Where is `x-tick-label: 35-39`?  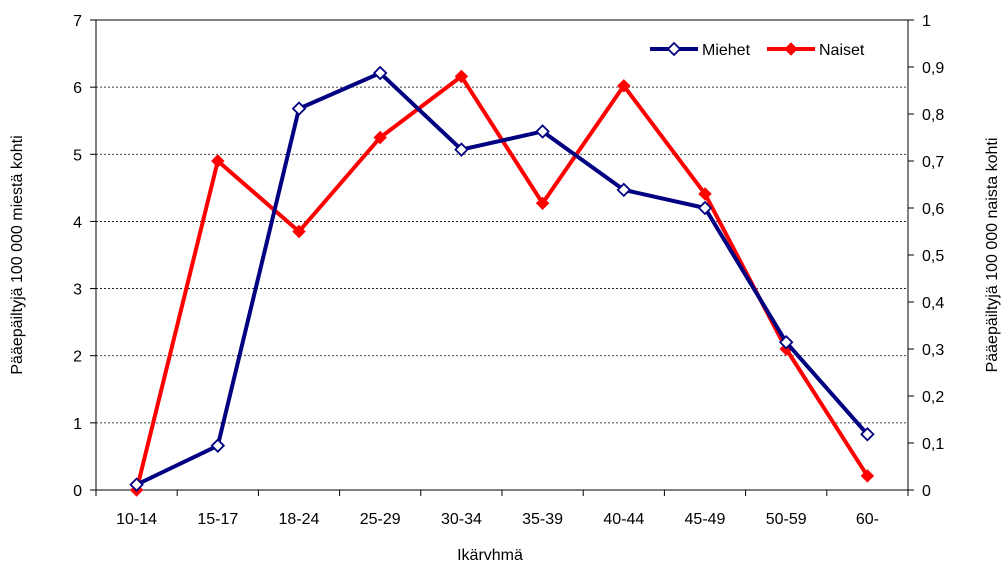 x-tick-label: 35-39 is located at coordinates (542, 519).